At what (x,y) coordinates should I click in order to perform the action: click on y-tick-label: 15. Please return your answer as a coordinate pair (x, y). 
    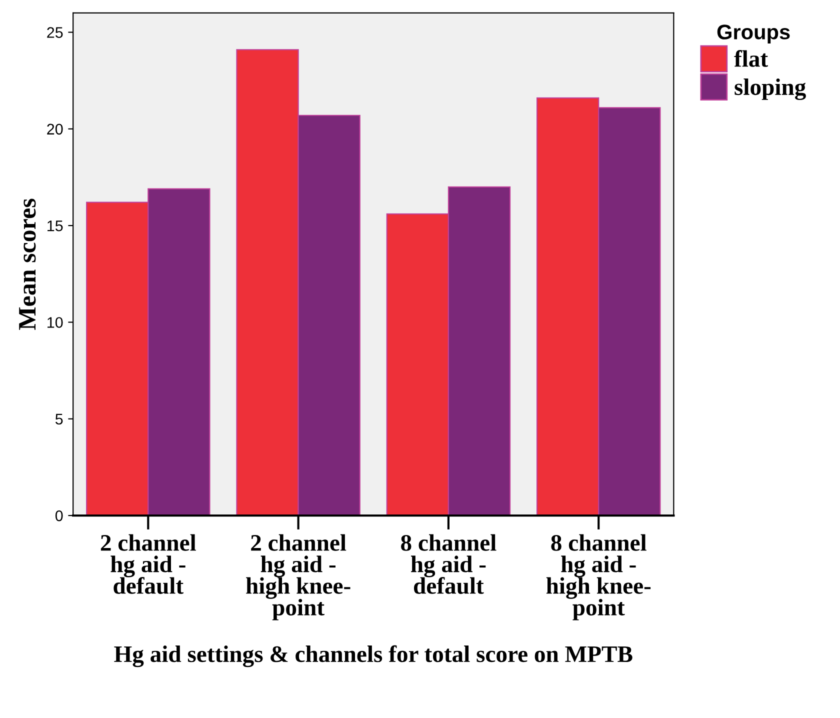
    Looking at the image, I should click on (55, 226).